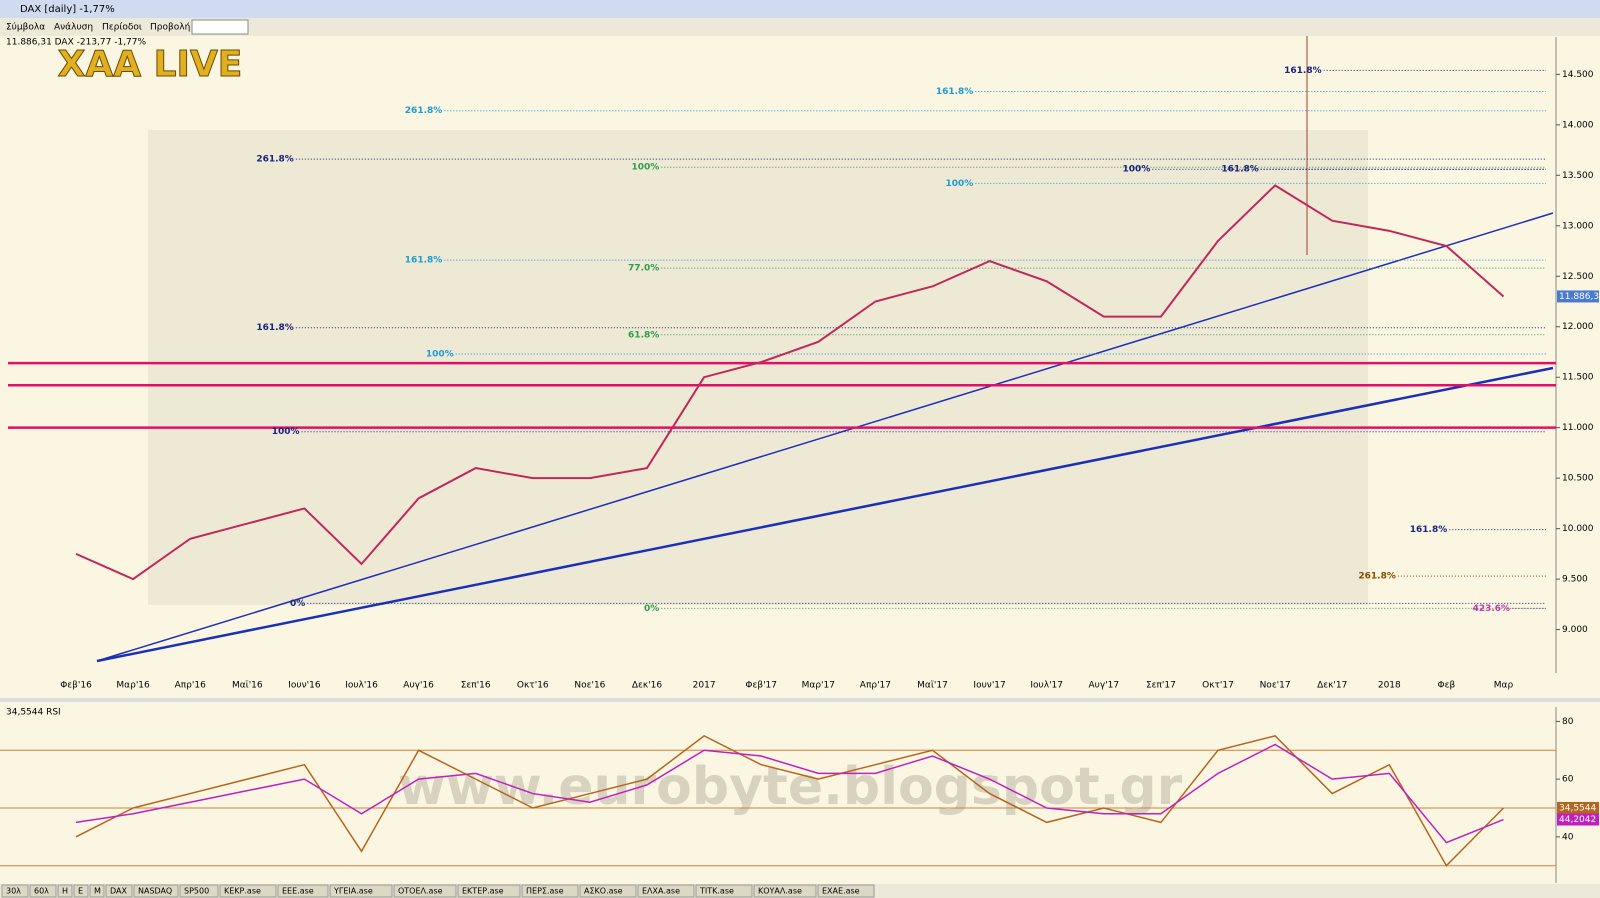  I want to click on last-value-label: 11.886,31, so click(1579, 297).